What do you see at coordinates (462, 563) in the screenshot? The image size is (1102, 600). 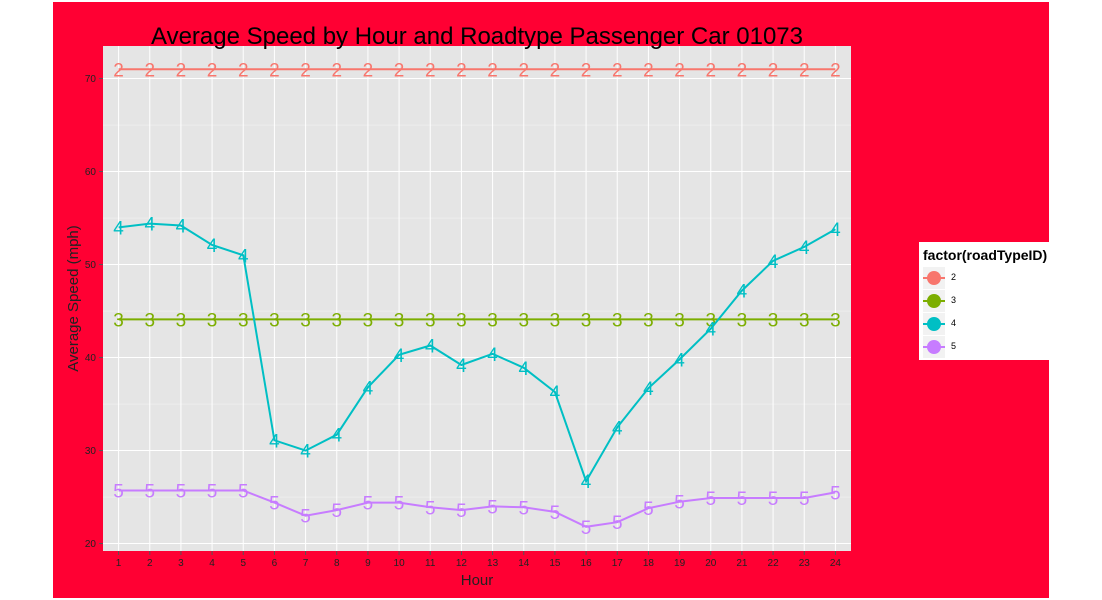 I see `x-tick-label: 12` at bounding box center [462, 563].